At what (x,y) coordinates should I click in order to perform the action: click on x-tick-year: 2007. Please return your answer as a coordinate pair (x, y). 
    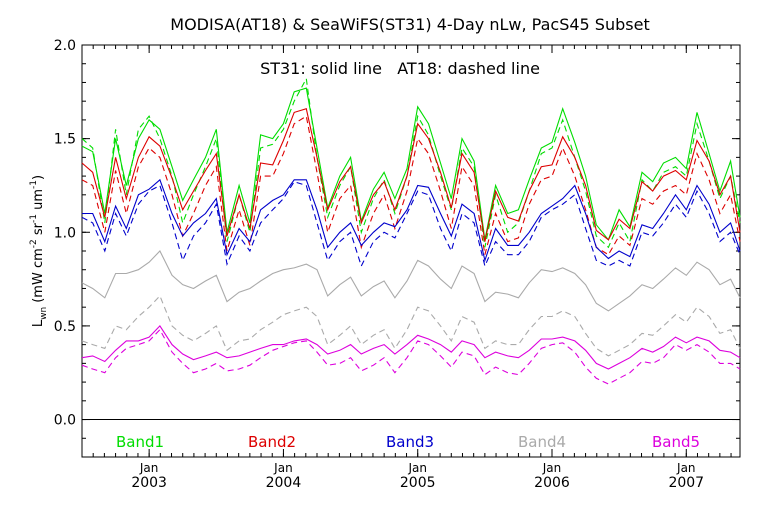
    Looking at the image, I should click on (686, 483).